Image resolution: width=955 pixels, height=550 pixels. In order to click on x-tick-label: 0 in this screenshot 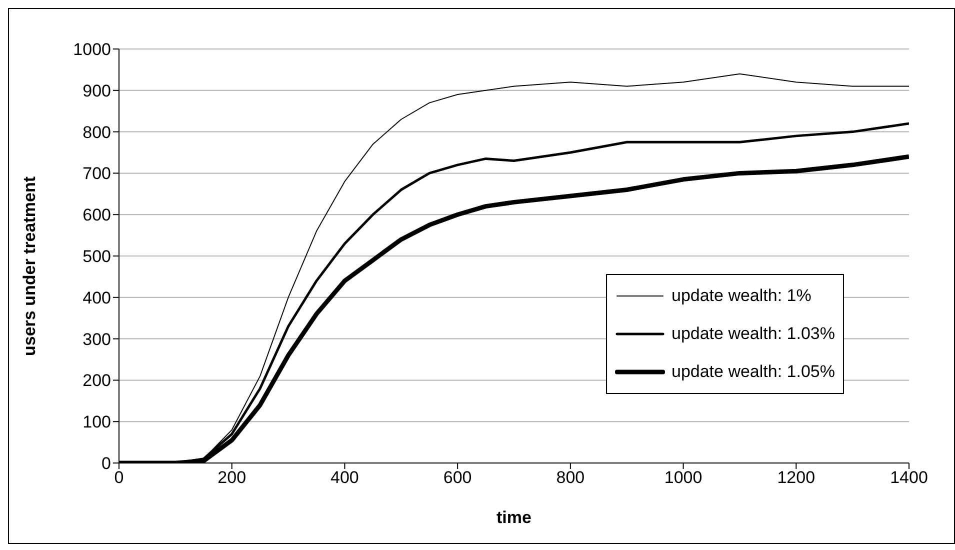, I will do `click(119, 478)`.